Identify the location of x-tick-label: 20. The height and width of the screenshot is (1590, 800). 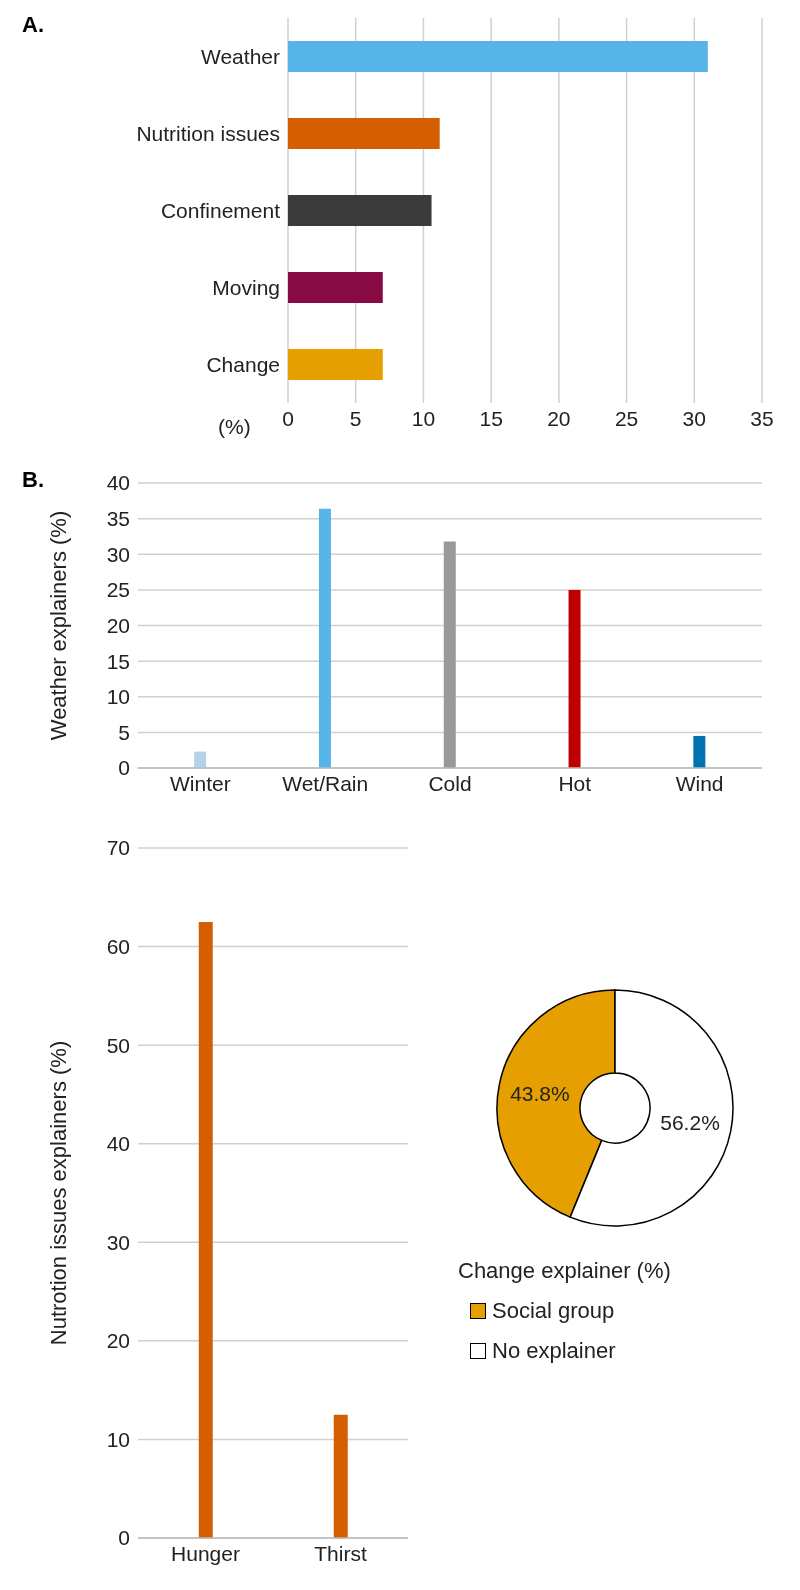
(559, 418).